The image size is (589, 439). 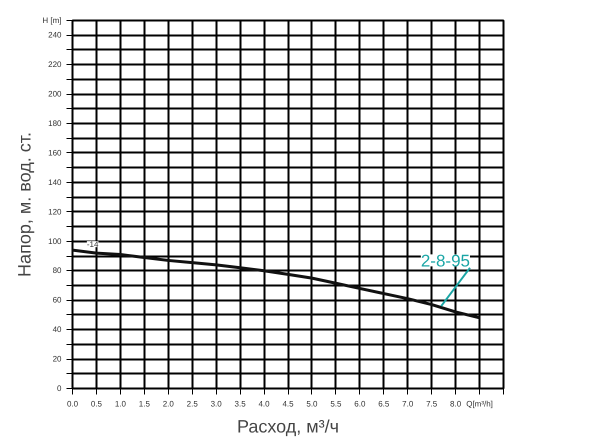 I want to click on x-tick-label: 7.0, so click(x=408, y=404).